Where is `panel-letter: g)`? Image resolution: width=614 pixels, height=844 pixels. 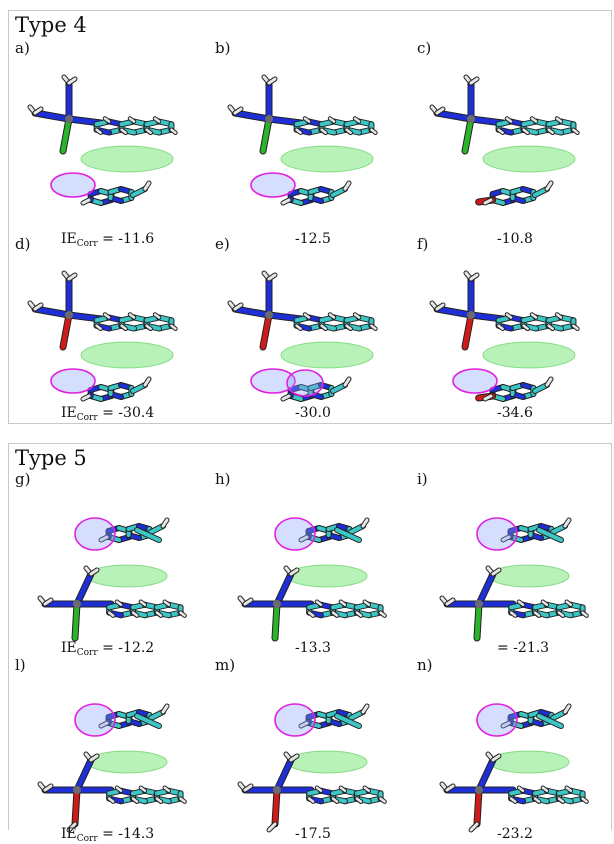 panel-letter: g) is located at coordinates (23, 479).